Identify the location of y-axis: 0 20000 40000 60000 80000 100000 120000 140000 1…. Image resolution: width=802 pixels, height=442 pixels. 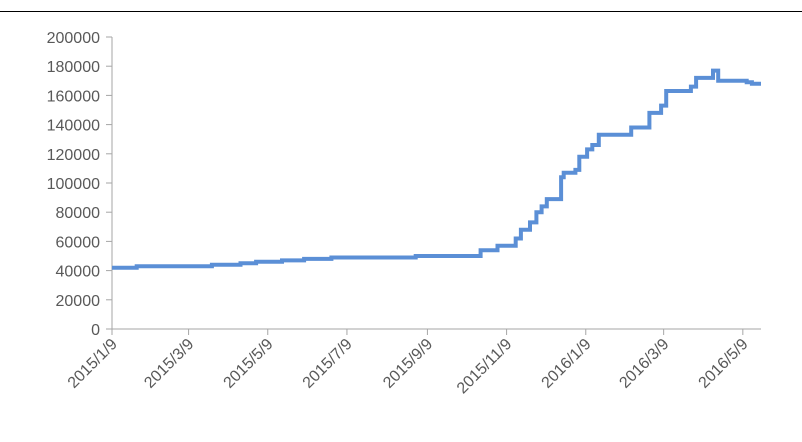
(80, 184).